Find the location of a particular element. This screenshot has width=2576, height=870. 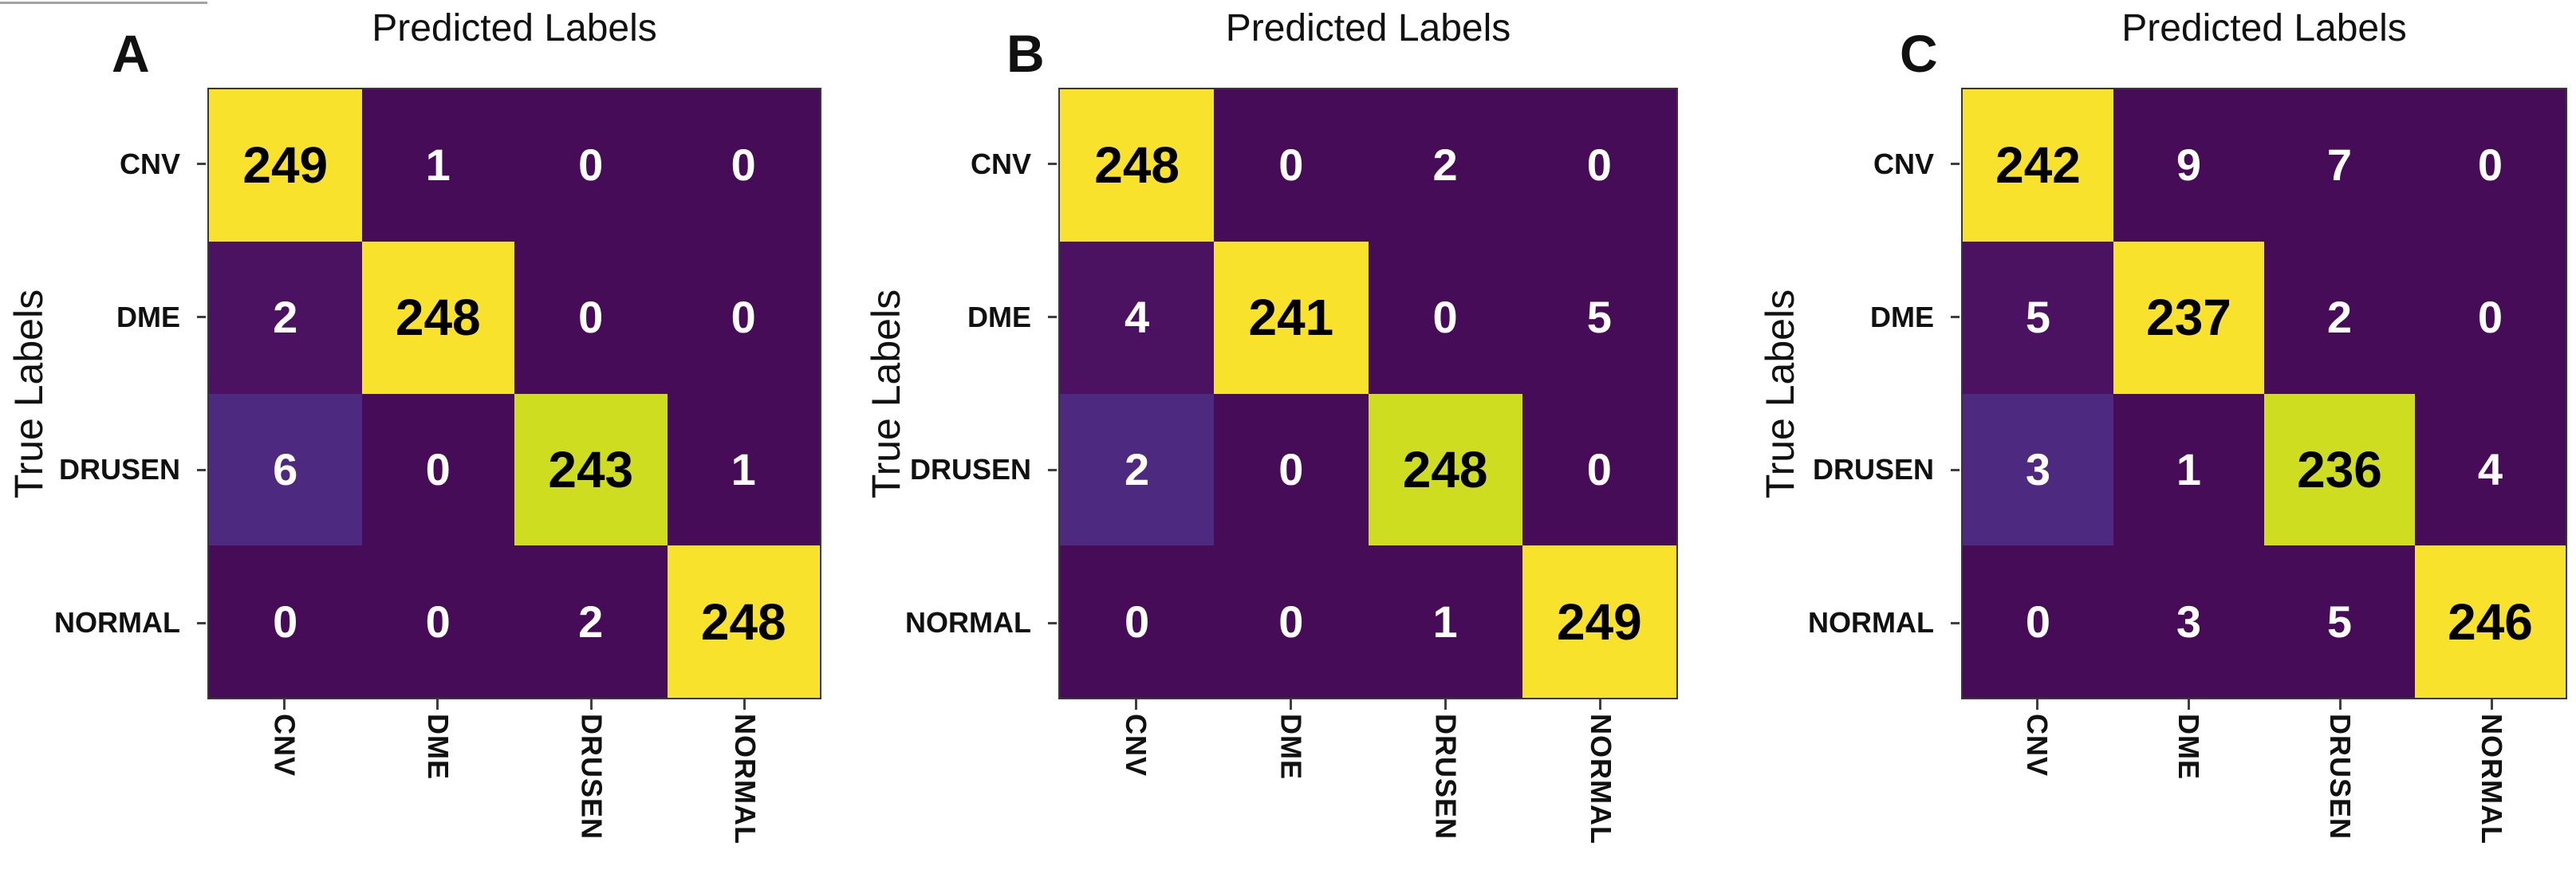

col-tick-labels: CNV DME DRUSEN NORMAL is located at coordinates (1368, 785).